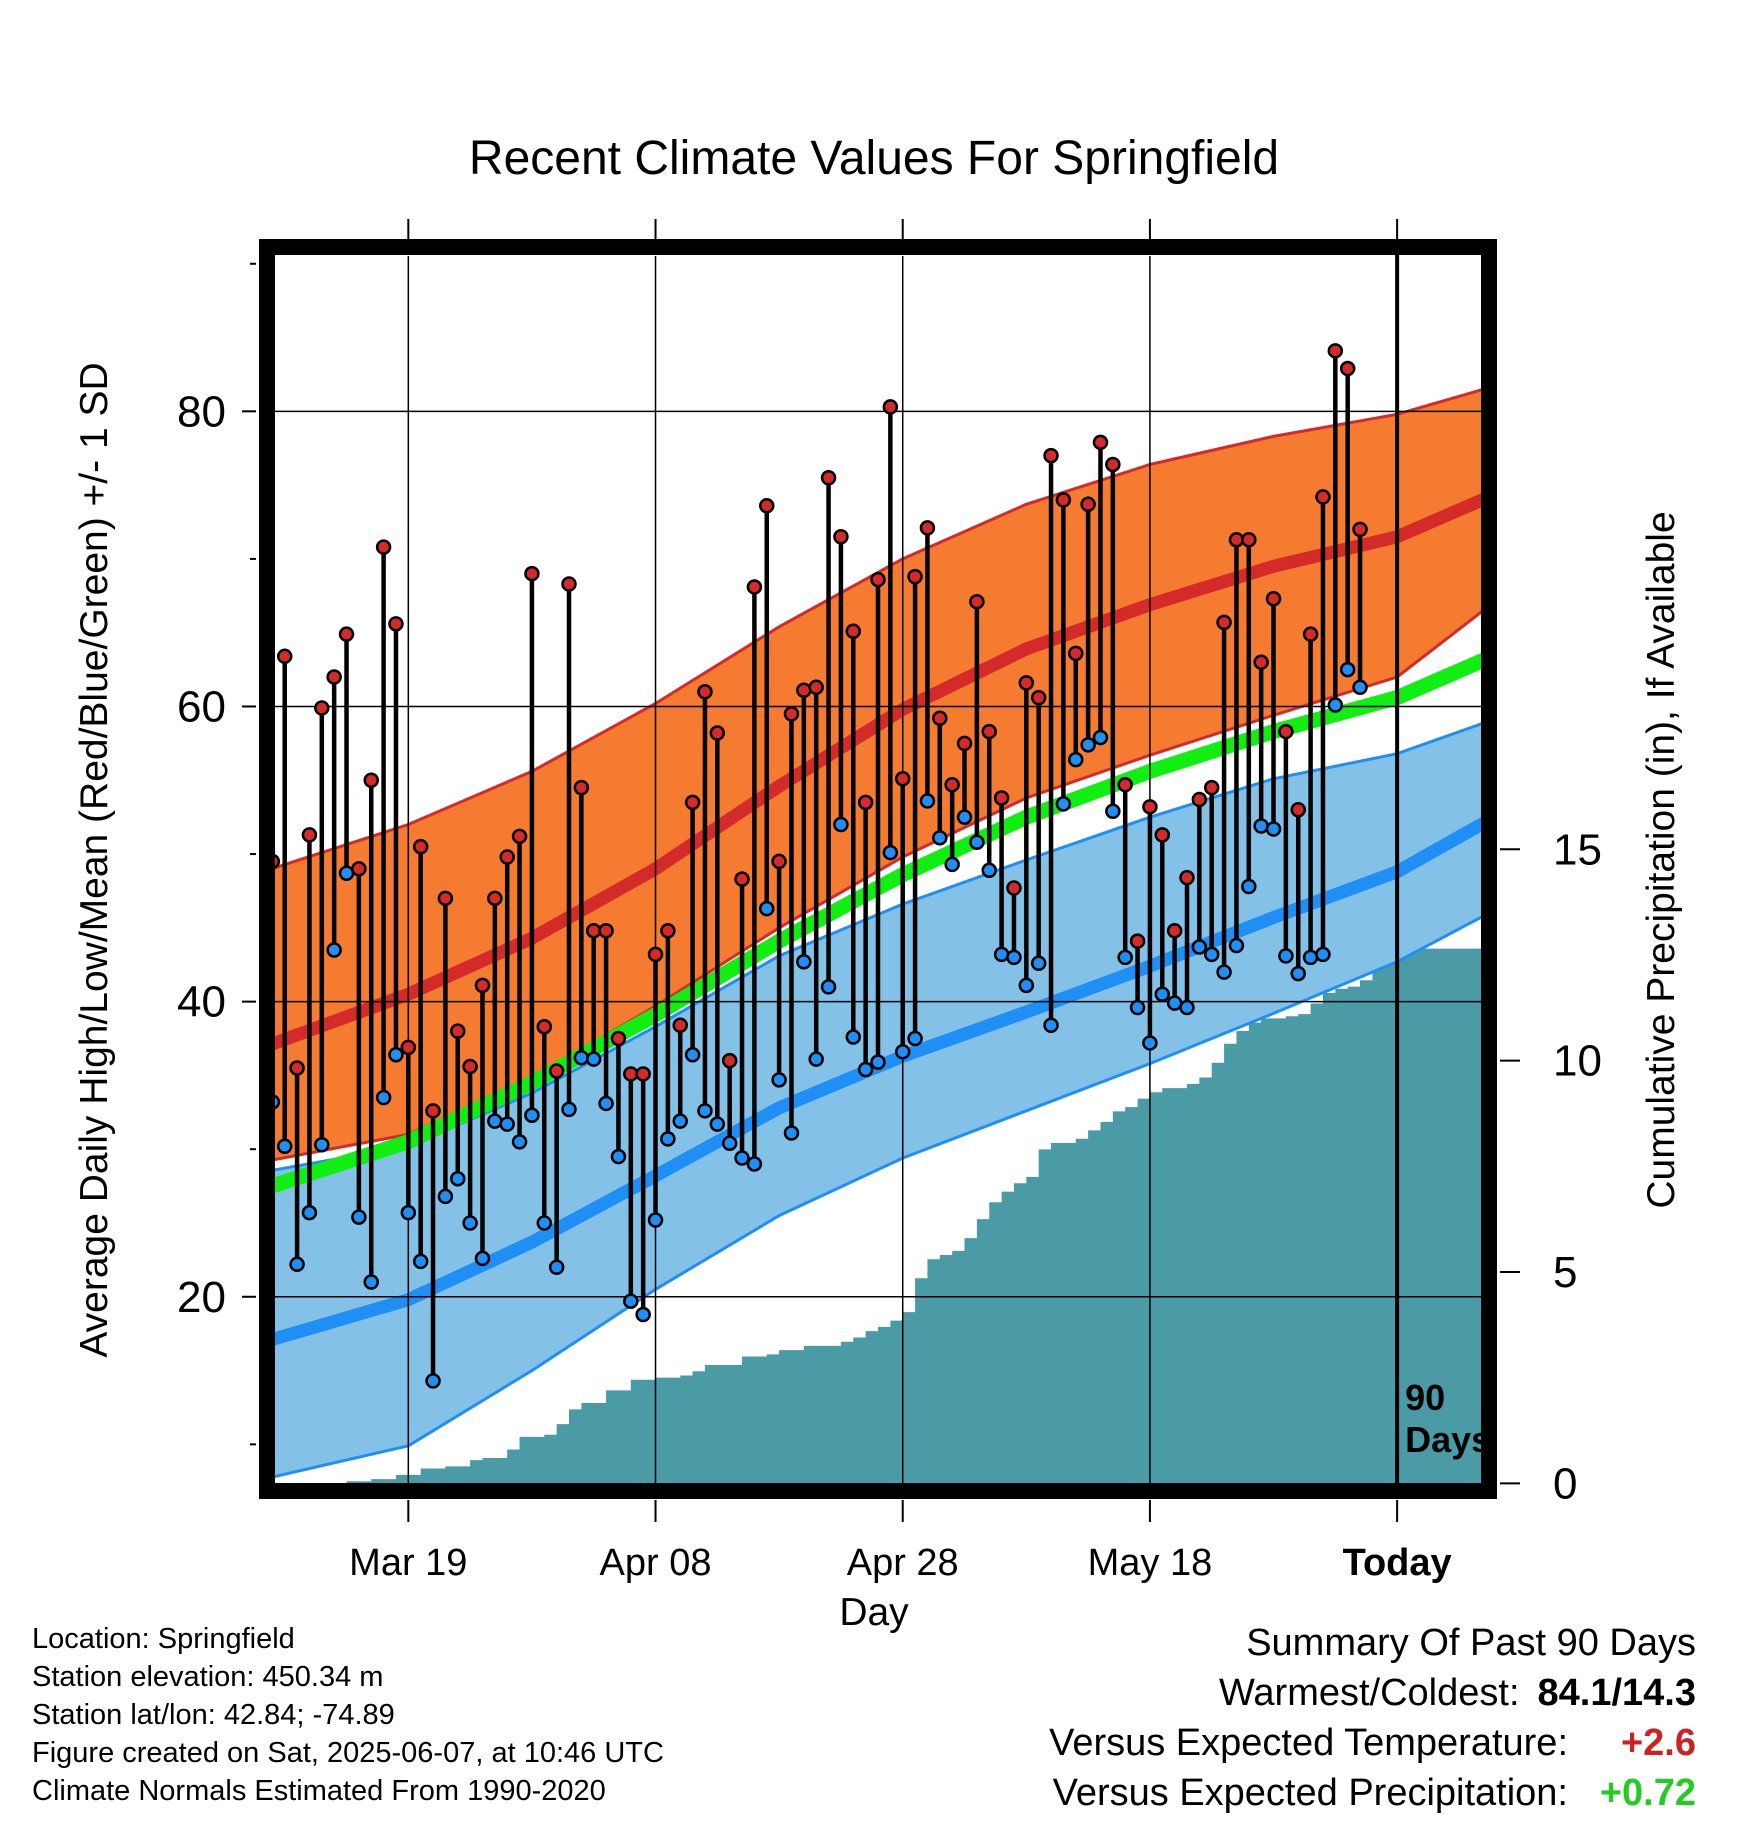  What do you see at coordinates (213, 1715) in the screenshot?
I see `latlon-text: Station lat/lon: 42.84; -74.89` at bounding box center [213, 1715].